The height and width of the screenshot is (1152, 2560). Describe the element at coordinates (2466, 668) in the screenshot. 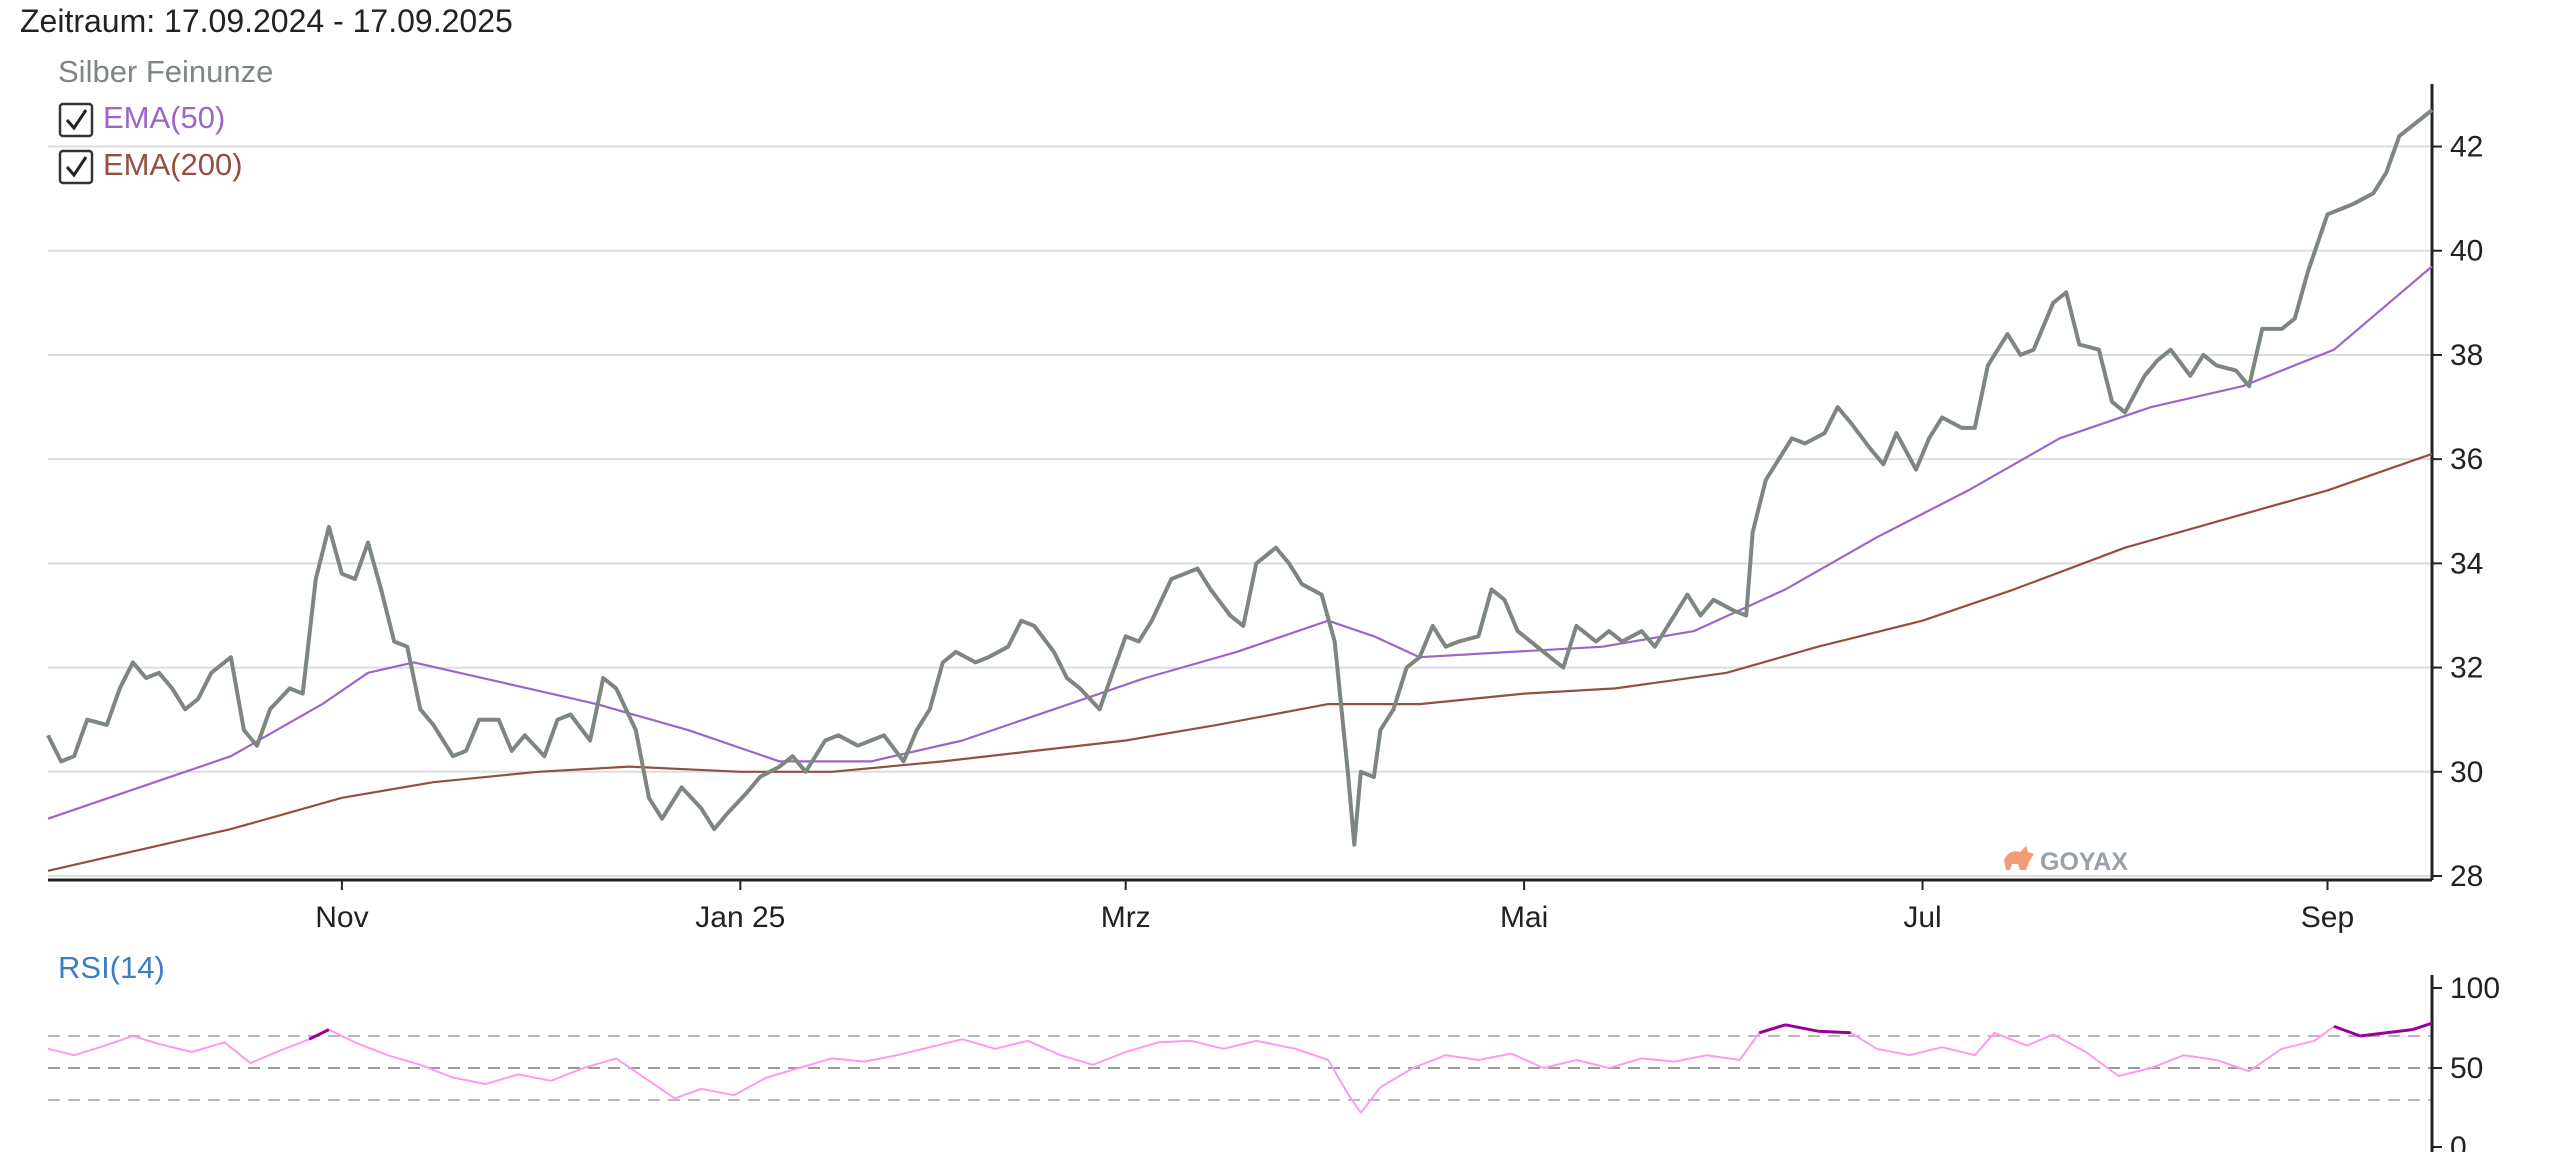

I see `y-tick-label: 32` at that location.